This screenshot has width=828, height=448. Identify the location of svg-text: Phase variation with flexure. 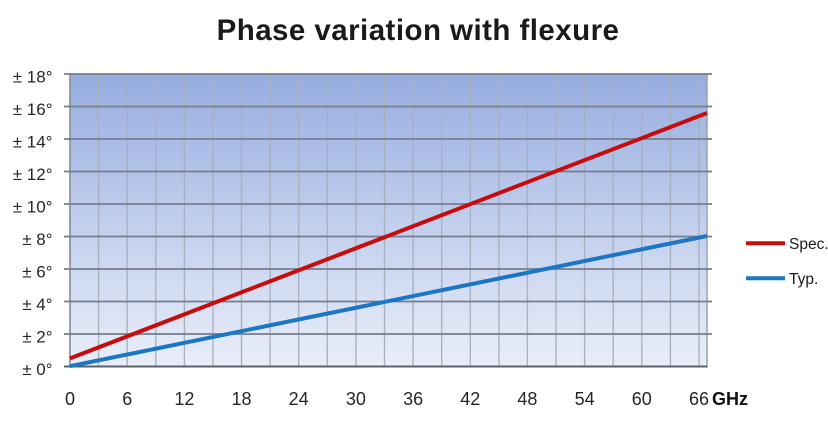
(418, 30).